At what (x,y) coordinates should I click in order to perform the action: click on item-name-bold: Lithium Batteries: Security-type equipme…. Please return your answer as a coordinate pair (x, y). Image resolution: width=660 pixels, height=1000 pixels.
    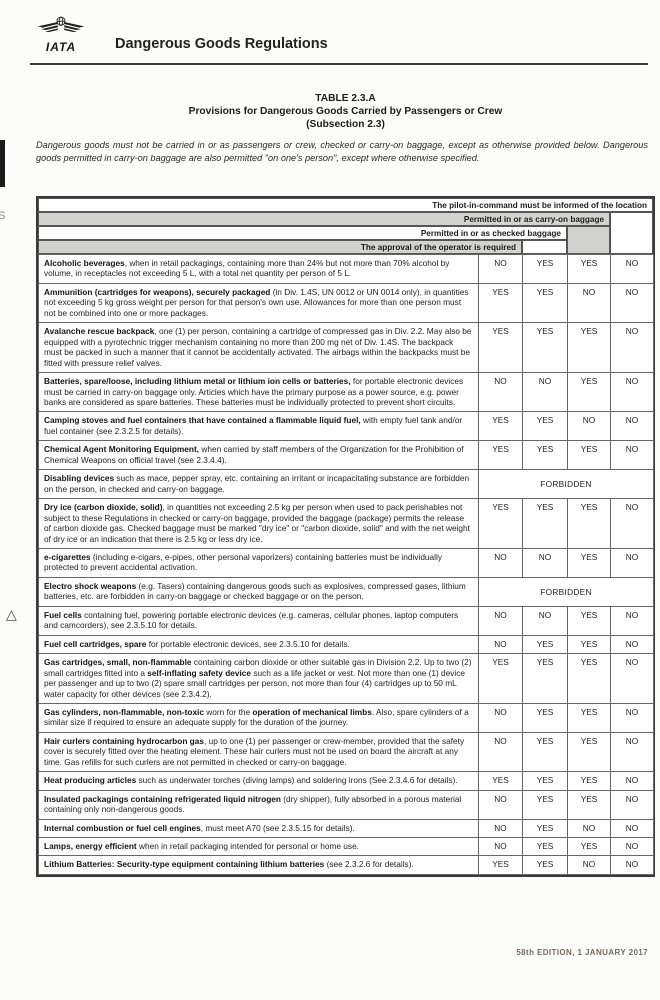
    Looking at the image, I should click on (185, 864).